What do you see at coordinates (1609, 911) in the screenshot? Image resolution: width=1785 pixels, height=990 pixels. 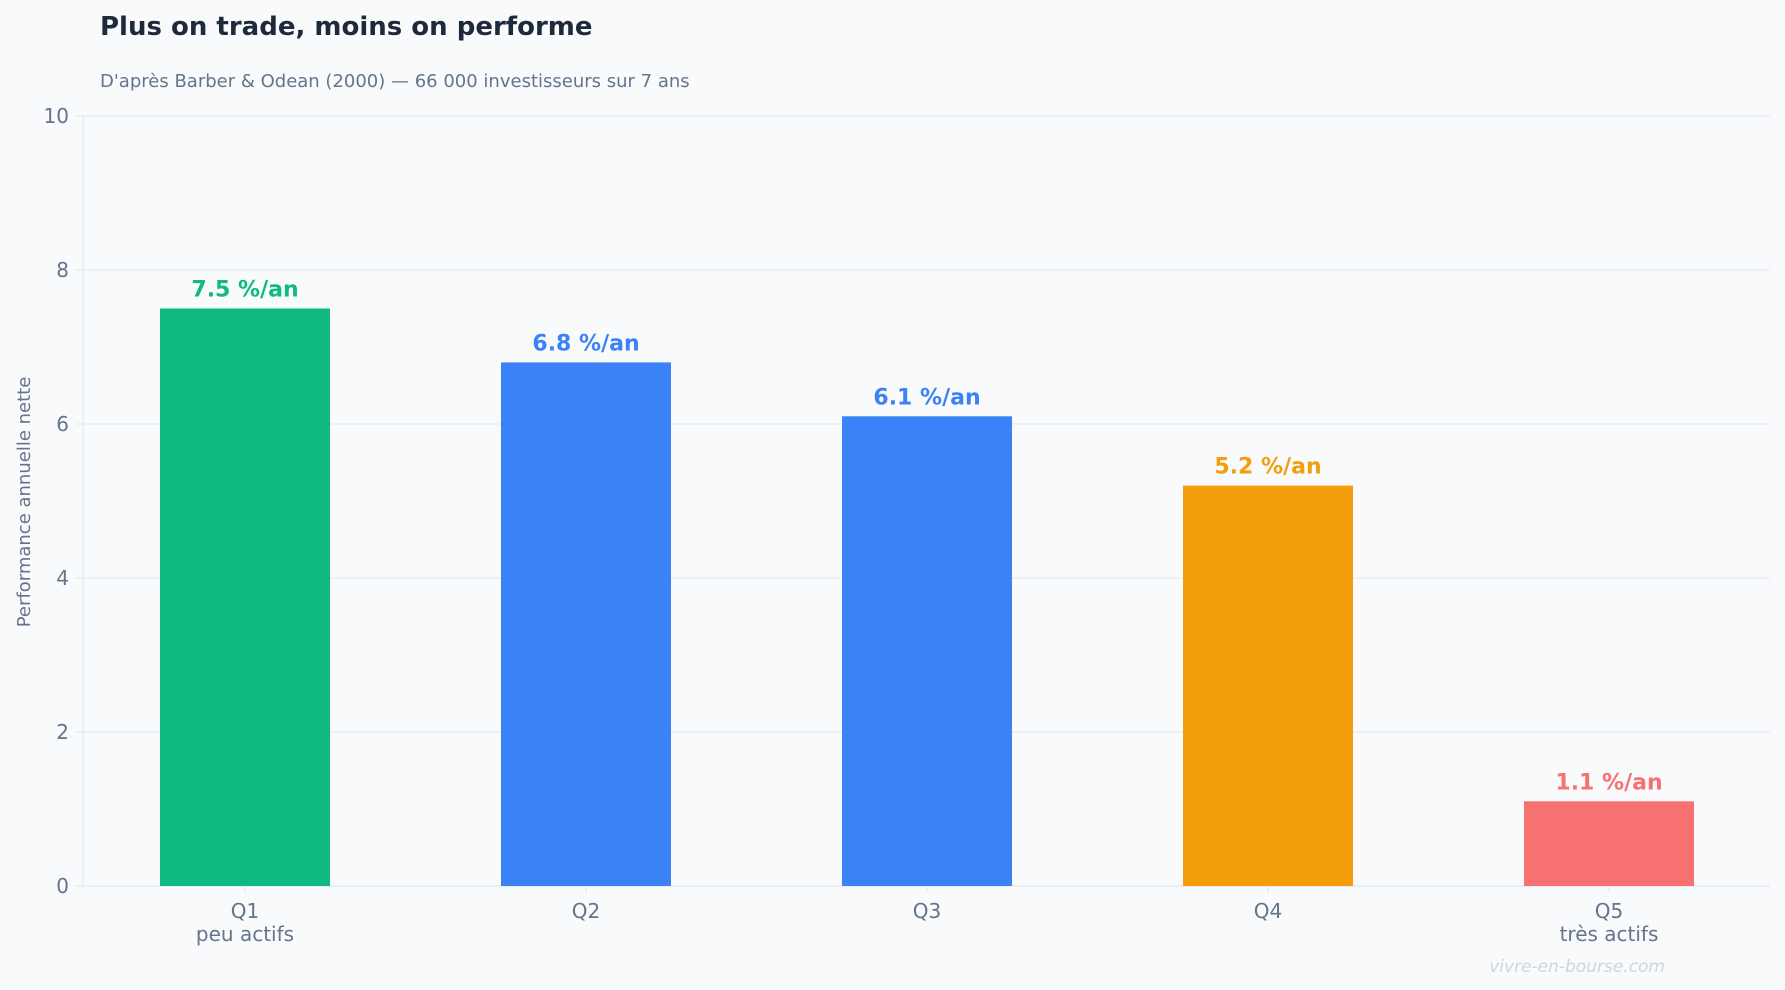 I see `x-tick-label: Q5` at bounding box center [1609, 911].